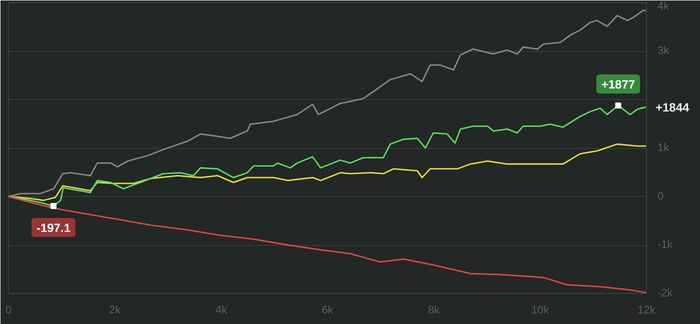 Image resolution: width=700 pixels, height=324 pixels. Describe the element at coordinates (666, 294) in the screenshot. I see `y-tick-label: -2k` at that location.